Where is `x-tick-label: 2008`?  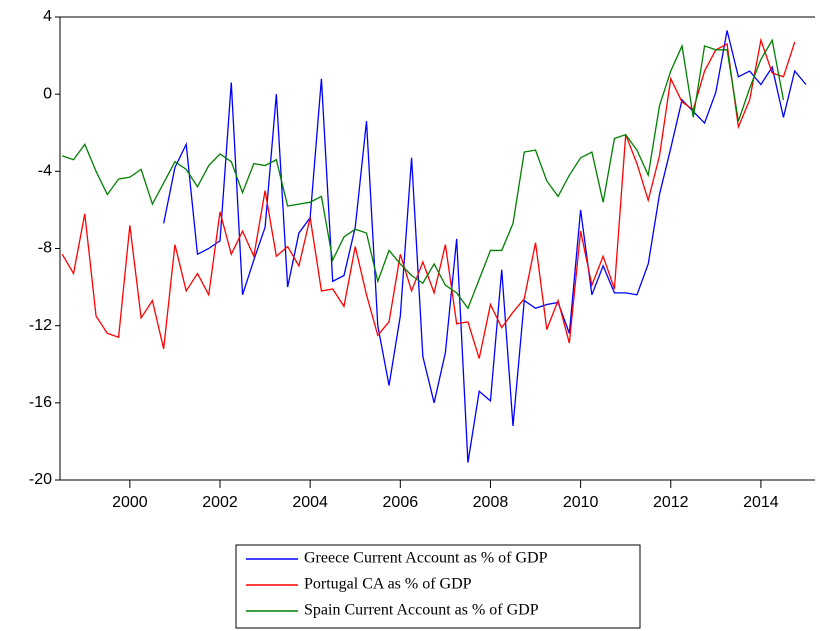
x-tick-label: 2008 is located at coordinates (491, 502).